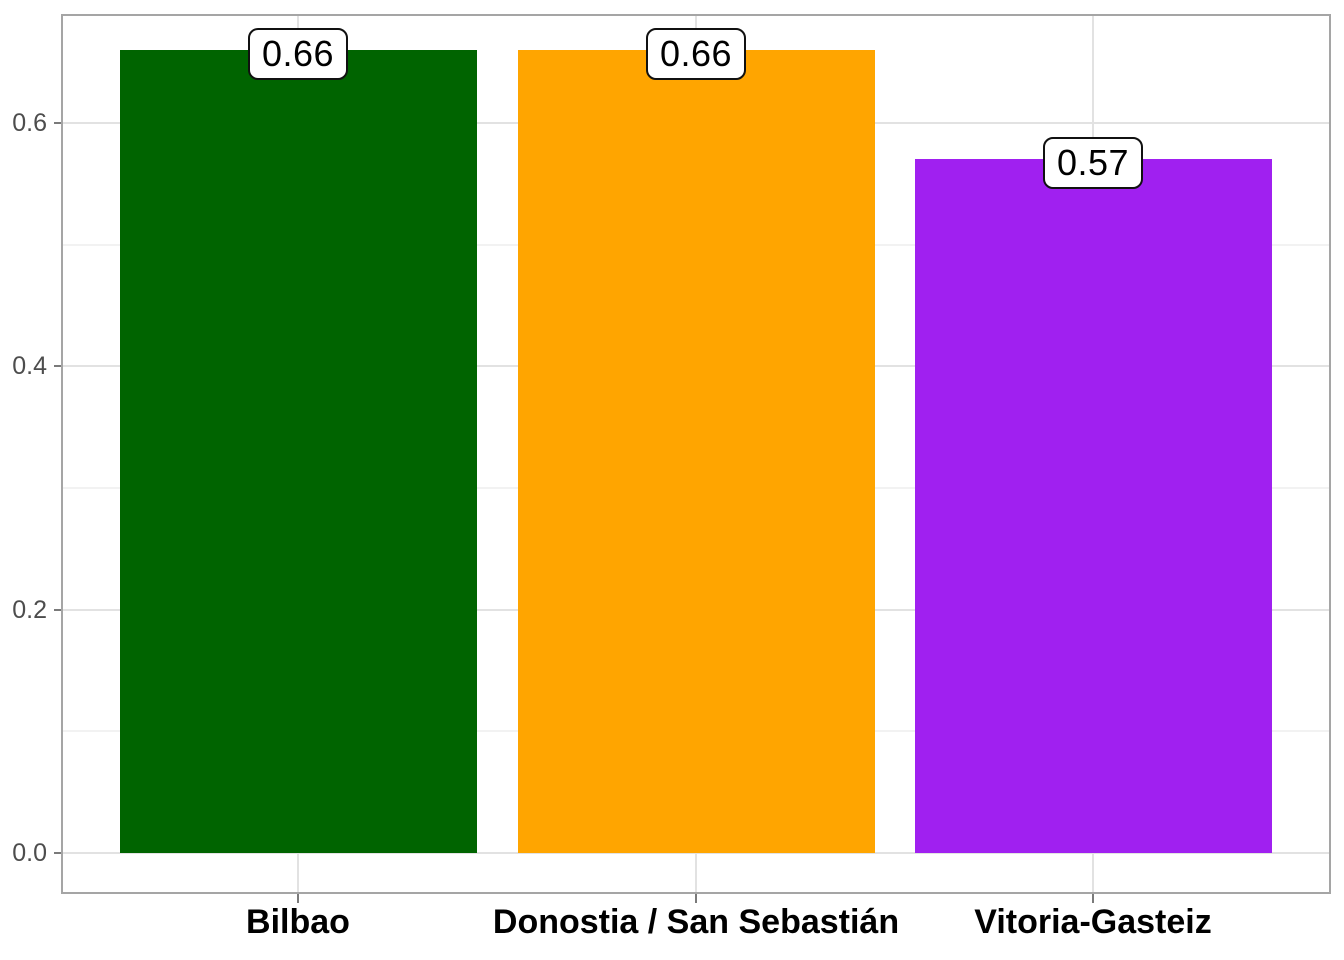  I want to click on value-label-vitoria-gasteiz: 0.57, so click(1093, 163).